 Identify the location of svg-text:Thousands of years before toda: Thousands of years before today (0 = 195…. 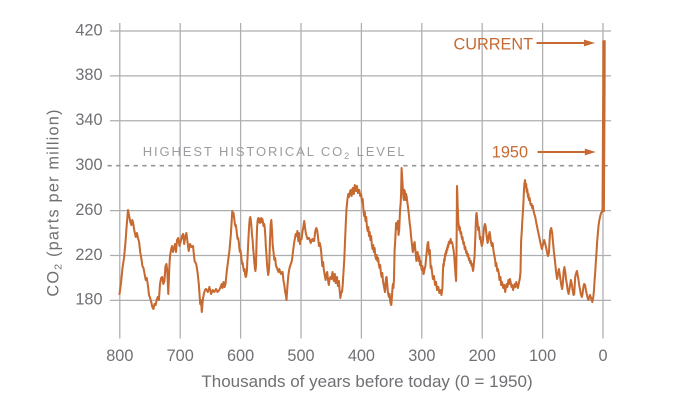
(366, 381).